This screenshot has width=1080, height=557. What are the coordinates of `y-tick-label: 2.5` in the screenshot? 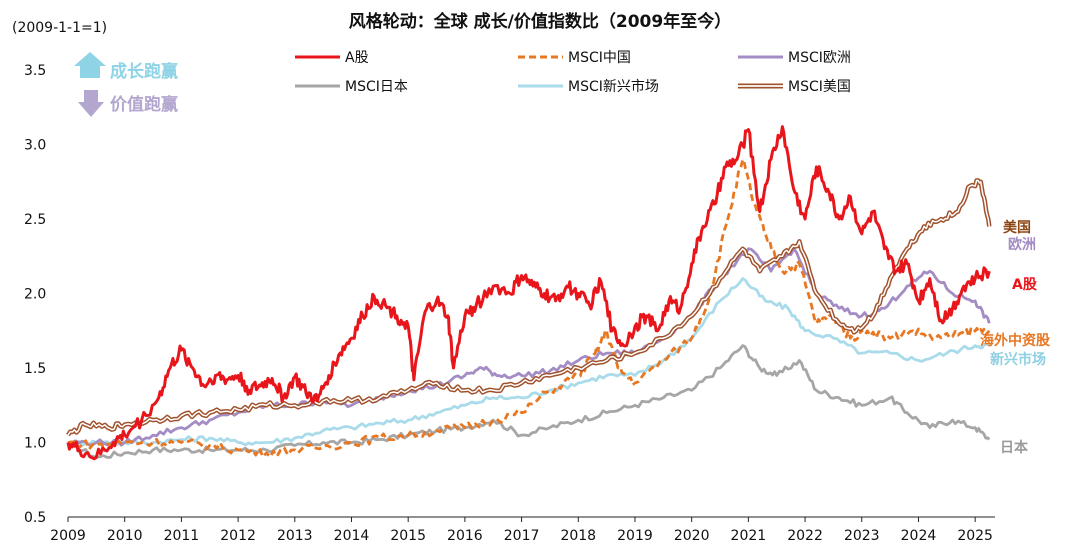 It's located at (35, 220).